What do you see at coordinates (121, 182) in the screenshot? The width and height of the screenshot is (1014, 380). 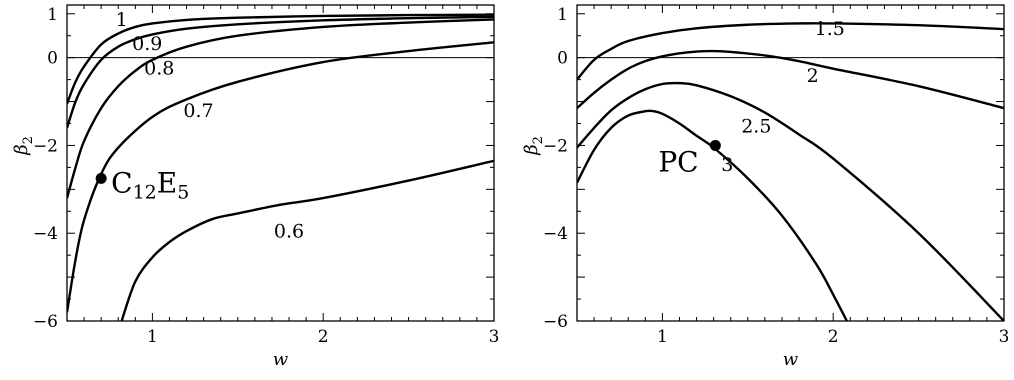 I see `marker-label-main: C` at bounding box center [121, 182].